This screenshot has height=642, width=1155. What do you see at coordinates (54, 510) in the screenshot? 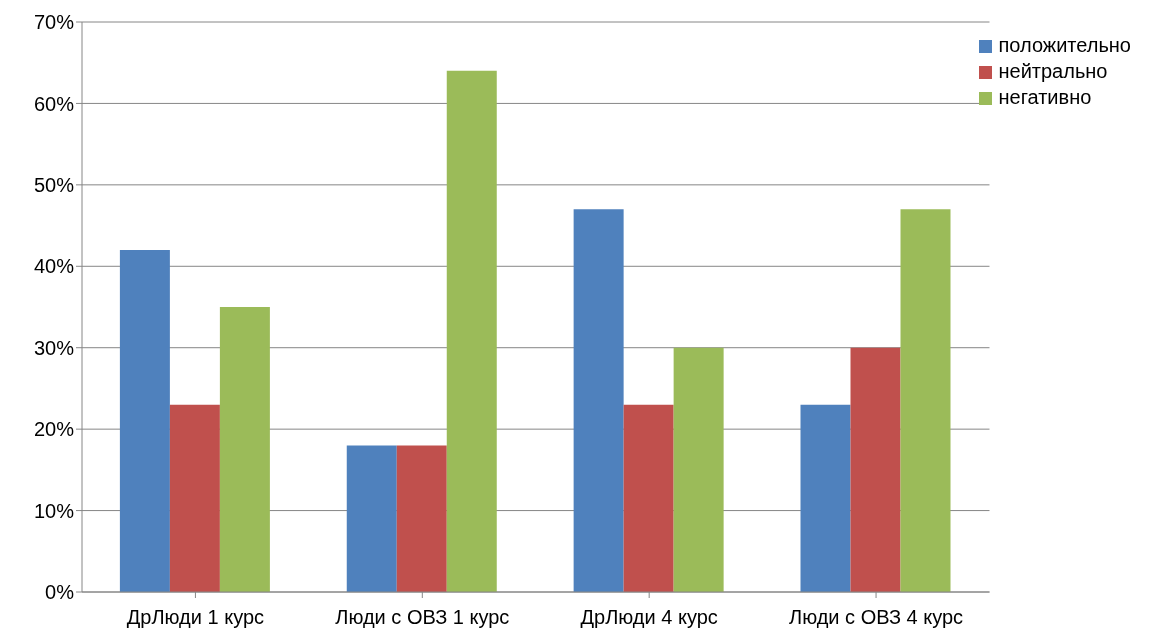
I see `y-tick-label: 10%` at bounding box center [54, 510].